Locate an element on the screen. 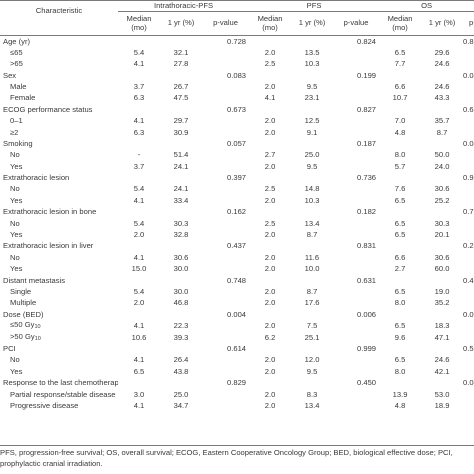 The width and height of the screenshot is (474, 474). os-pvalue-cell: 0.046 is located at coordinates (468, 143).